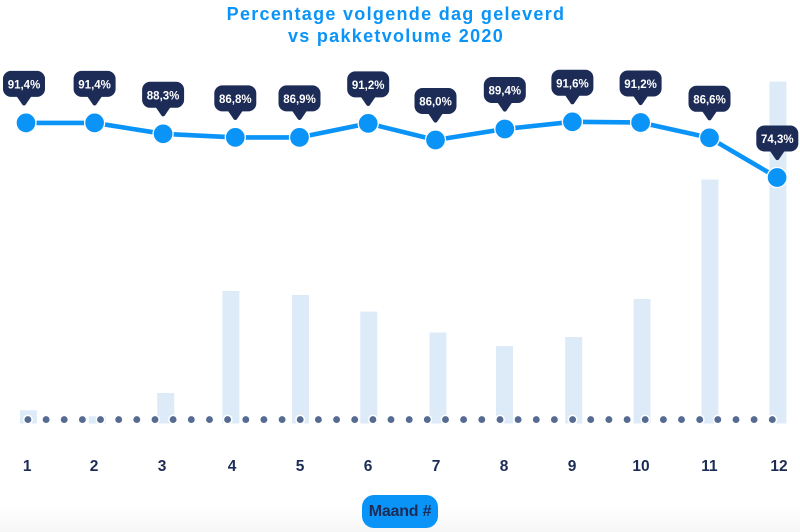 The height and width of the screenshot is (532, 800). I want to click on svg-text: 11, so click(709, 466).